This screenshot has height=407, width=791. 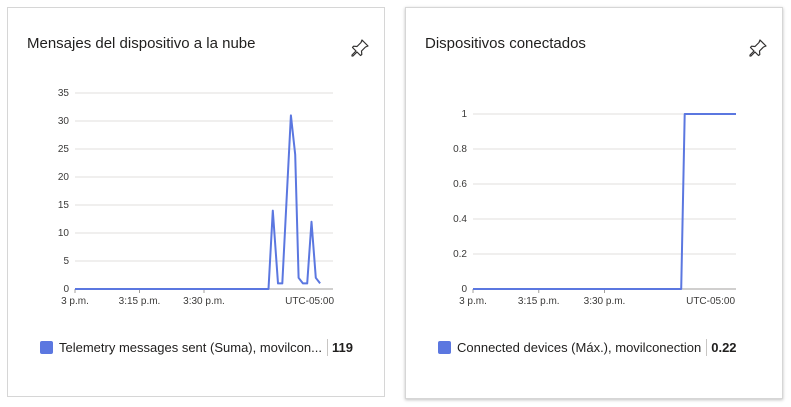 What do you see at coordinates (505, 43) in the screenshot?
I see `tile-title: Dispositivos conectados` at bounding box center [505, 43].